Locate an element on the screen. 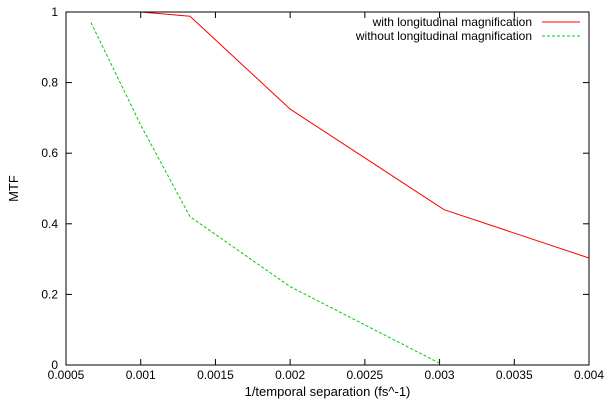 The height and width of the screenshot is (400, 611). y-tick-label: 0 is located at coordinates (54, 365).